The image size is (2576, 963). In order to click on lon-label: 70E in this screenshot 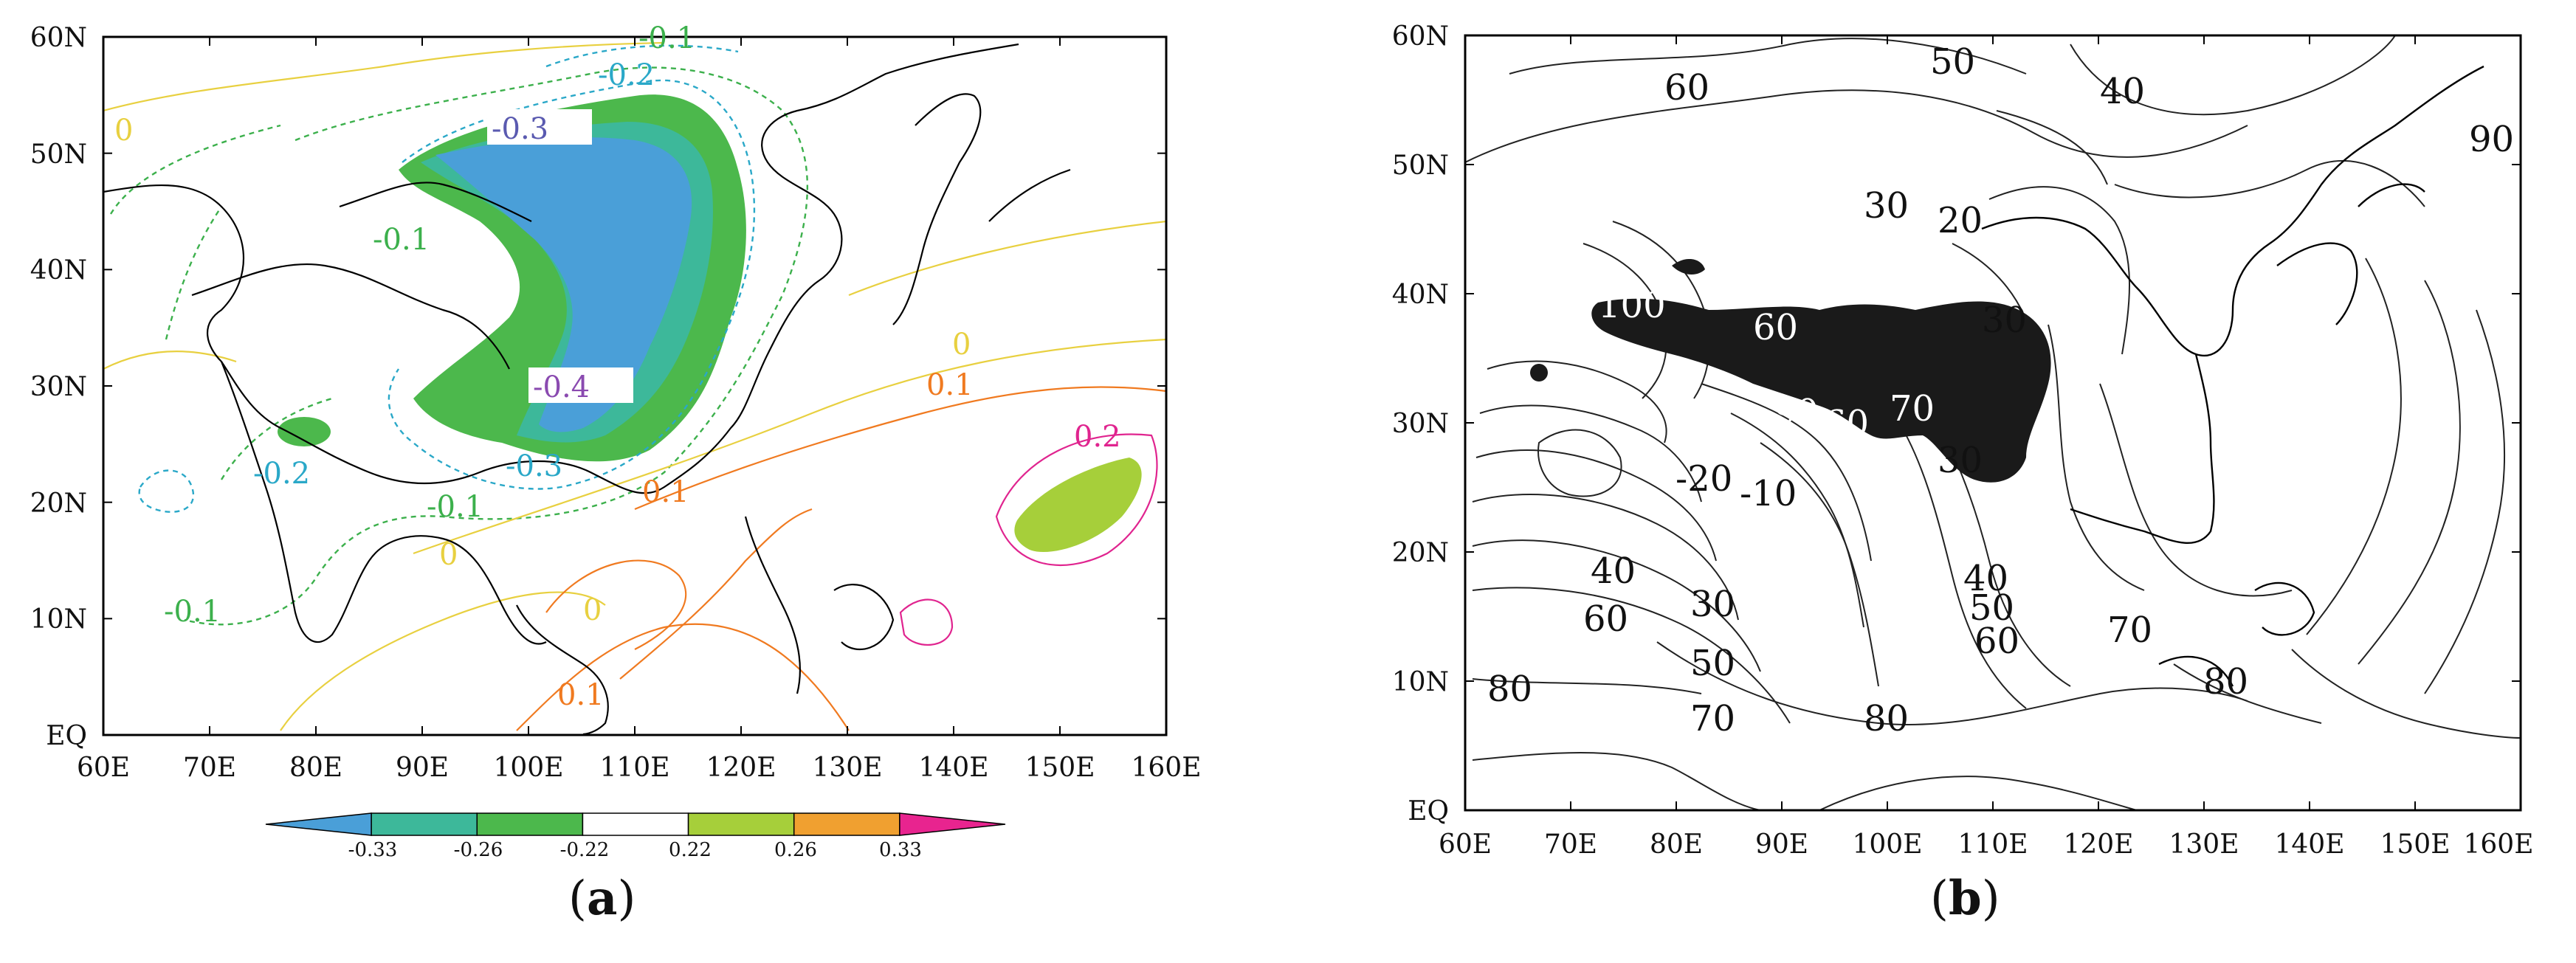, I will do `click(209, 768)`.